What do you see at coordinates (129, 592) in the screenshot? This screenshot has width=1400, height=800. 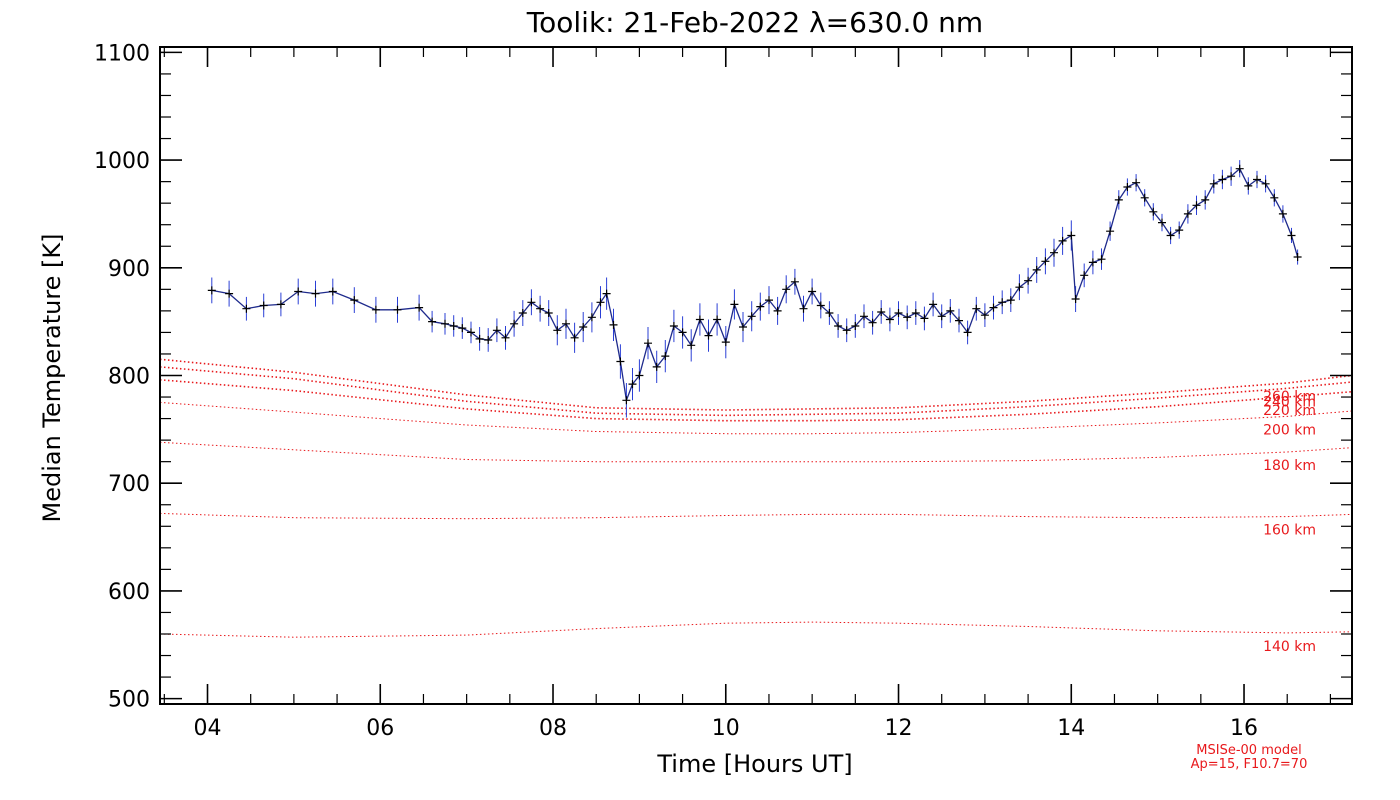 I see `y-tick-label: 600` at bounding box center [129, 592].